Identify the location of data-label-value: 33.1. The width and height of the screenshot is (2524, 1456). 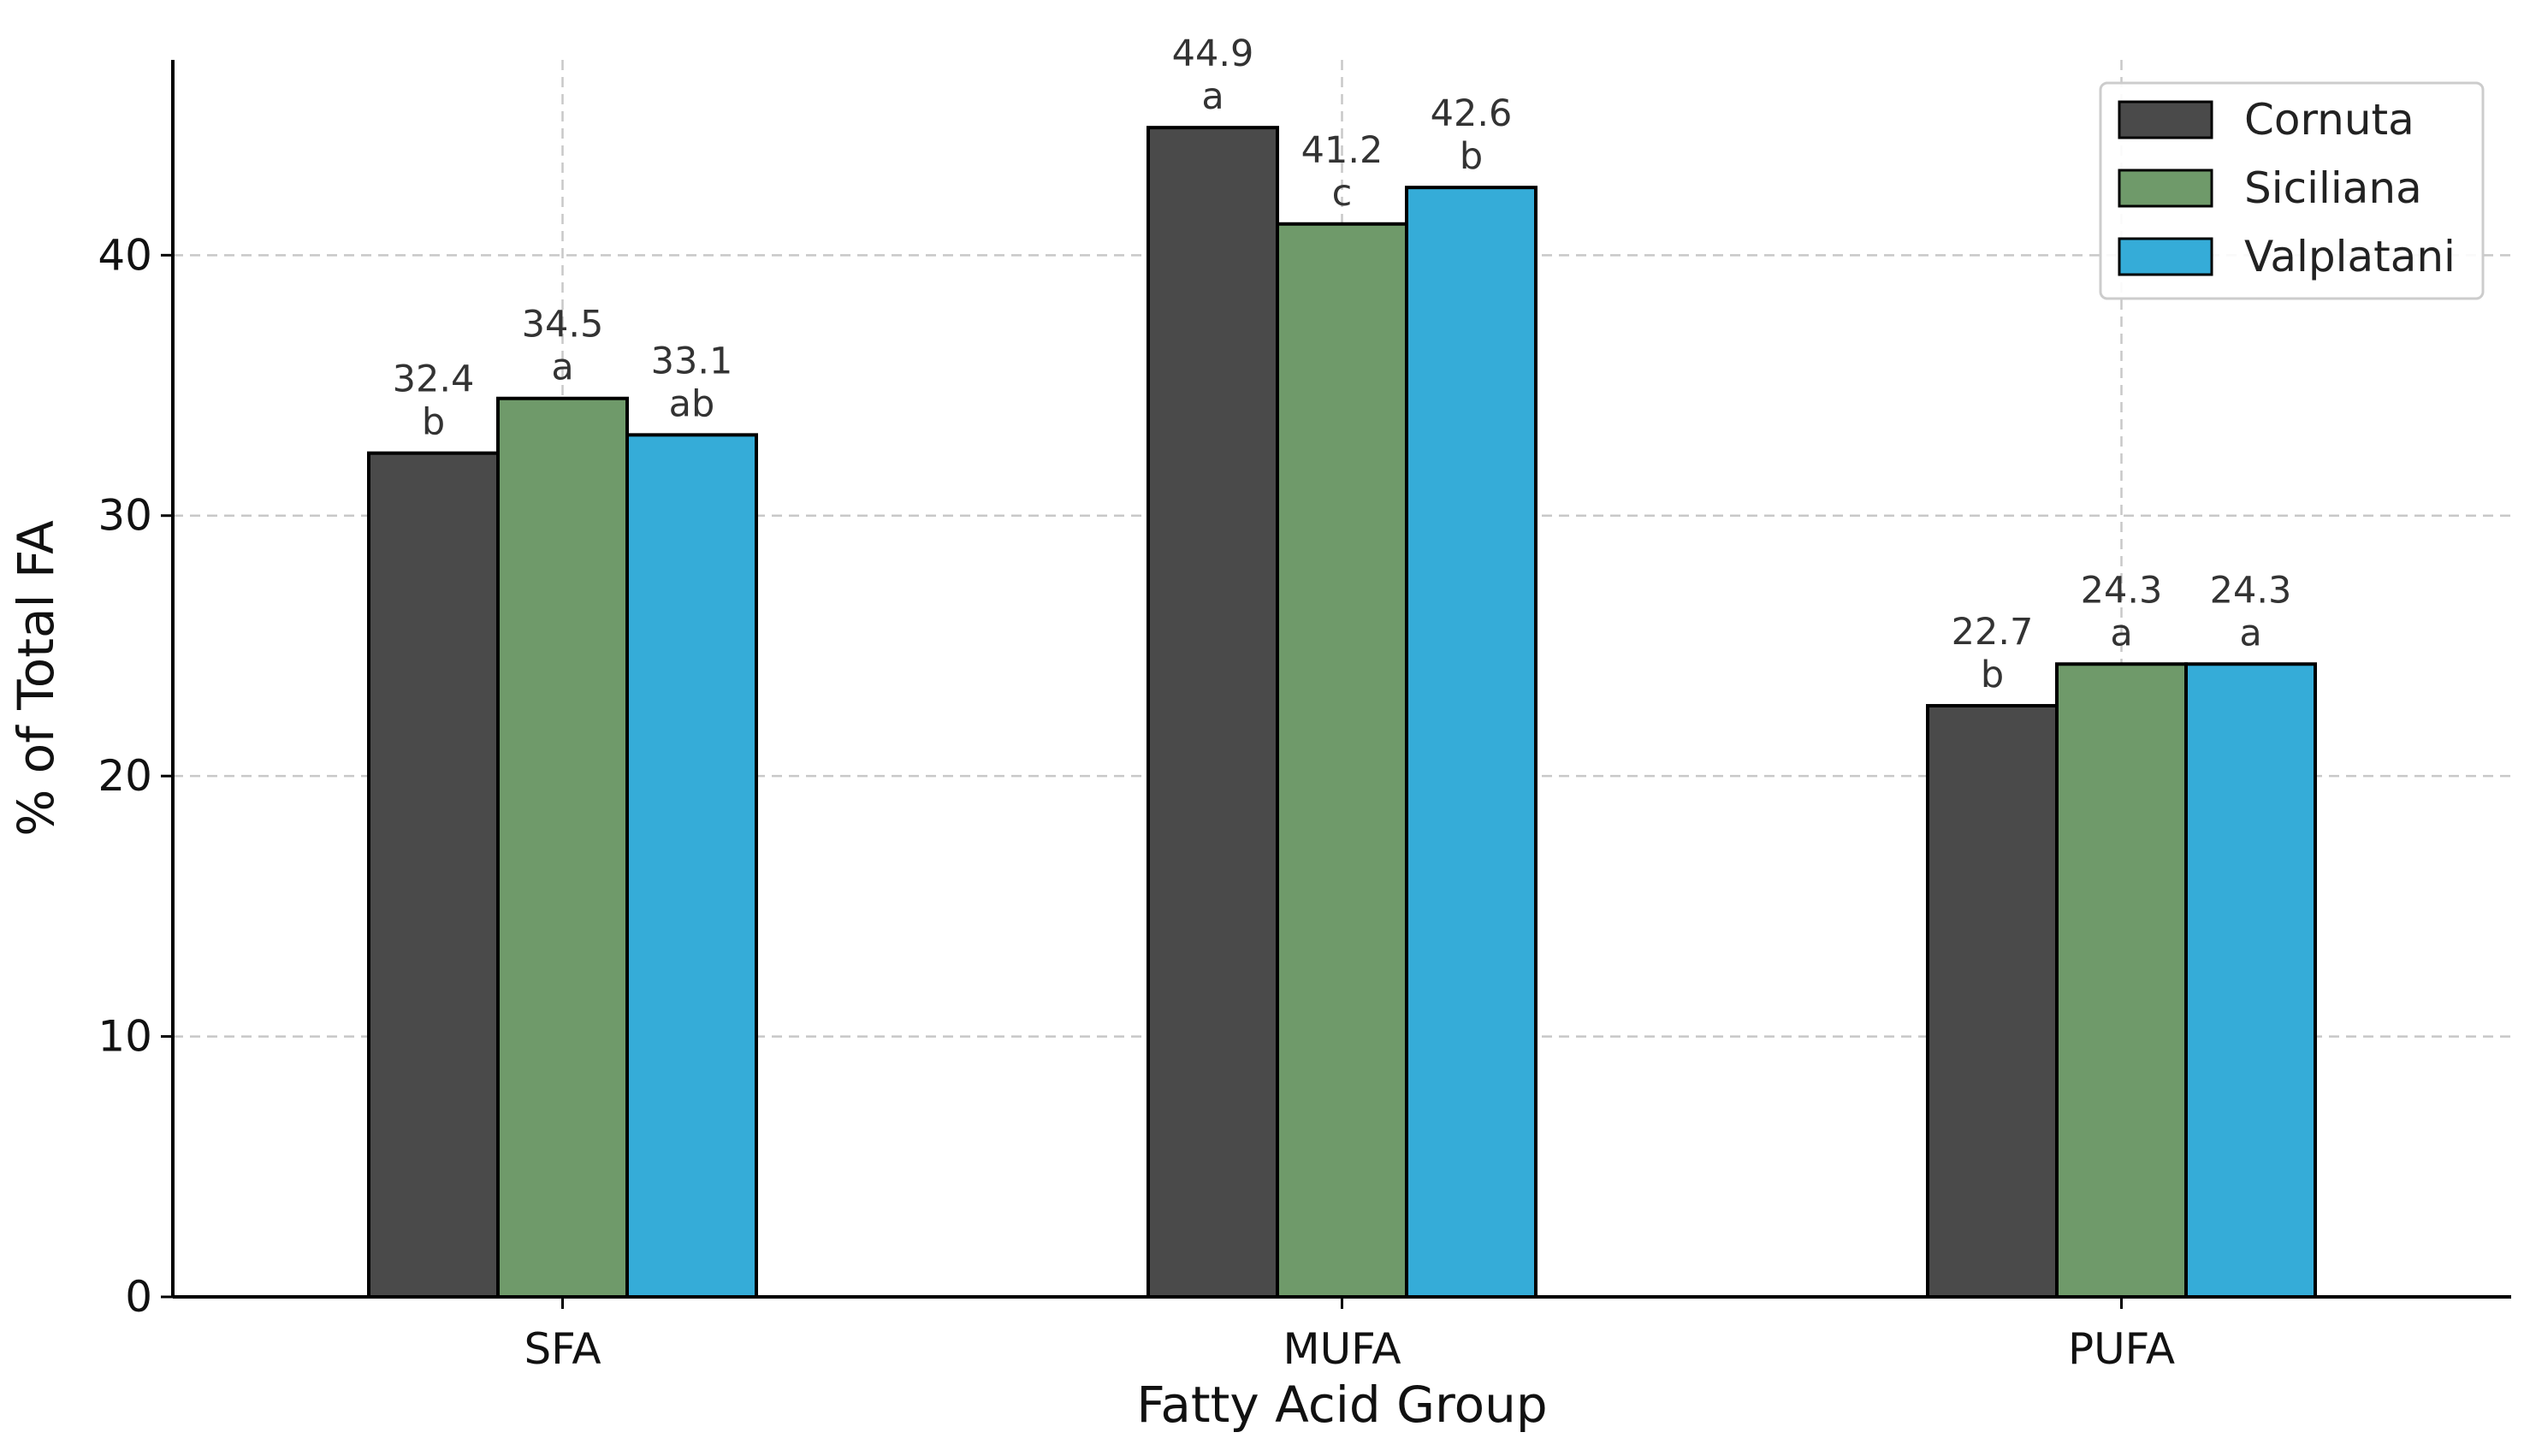
(692, 361).